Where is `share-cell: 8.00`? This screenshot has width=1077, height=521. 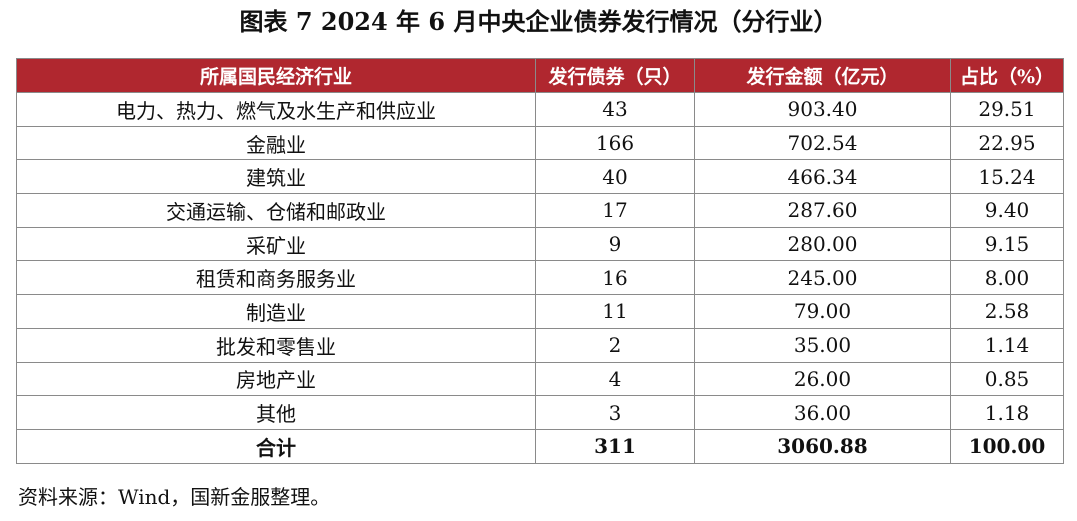 share-cell: 8.00 is located at coordinates (1007, 278).